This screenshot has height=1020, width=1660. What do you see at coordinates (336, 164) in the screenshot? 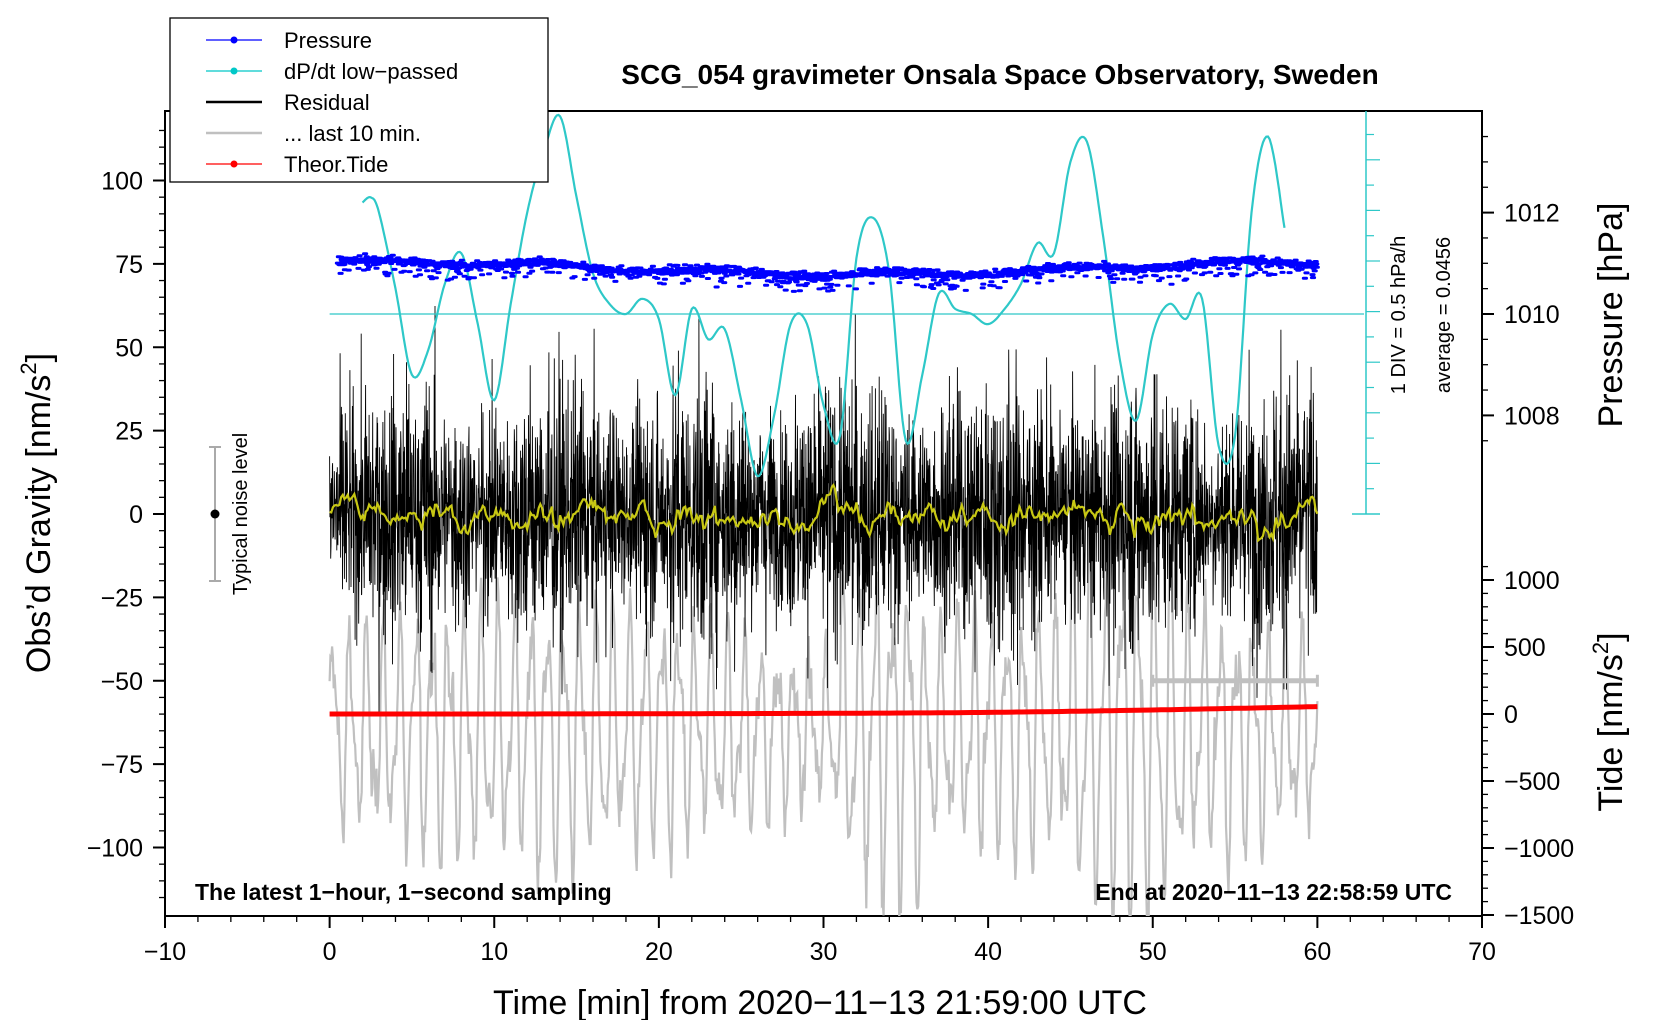
I see `legend-label: Theor.Tide` at bounding box center [336, 164].